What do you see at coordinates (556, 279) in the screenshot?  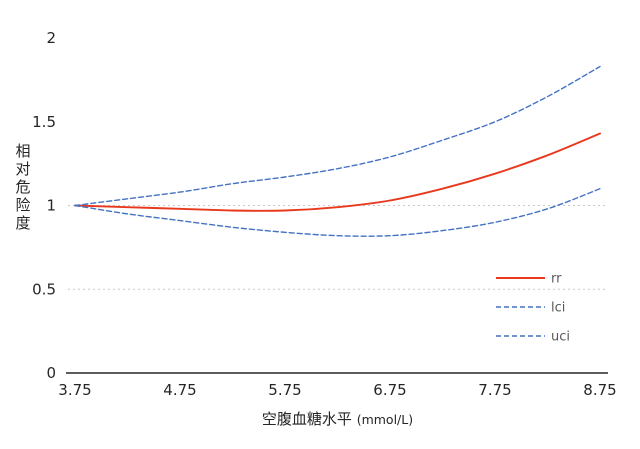 I see `legend-label-rr: rr` at bounding box center [556, 279].